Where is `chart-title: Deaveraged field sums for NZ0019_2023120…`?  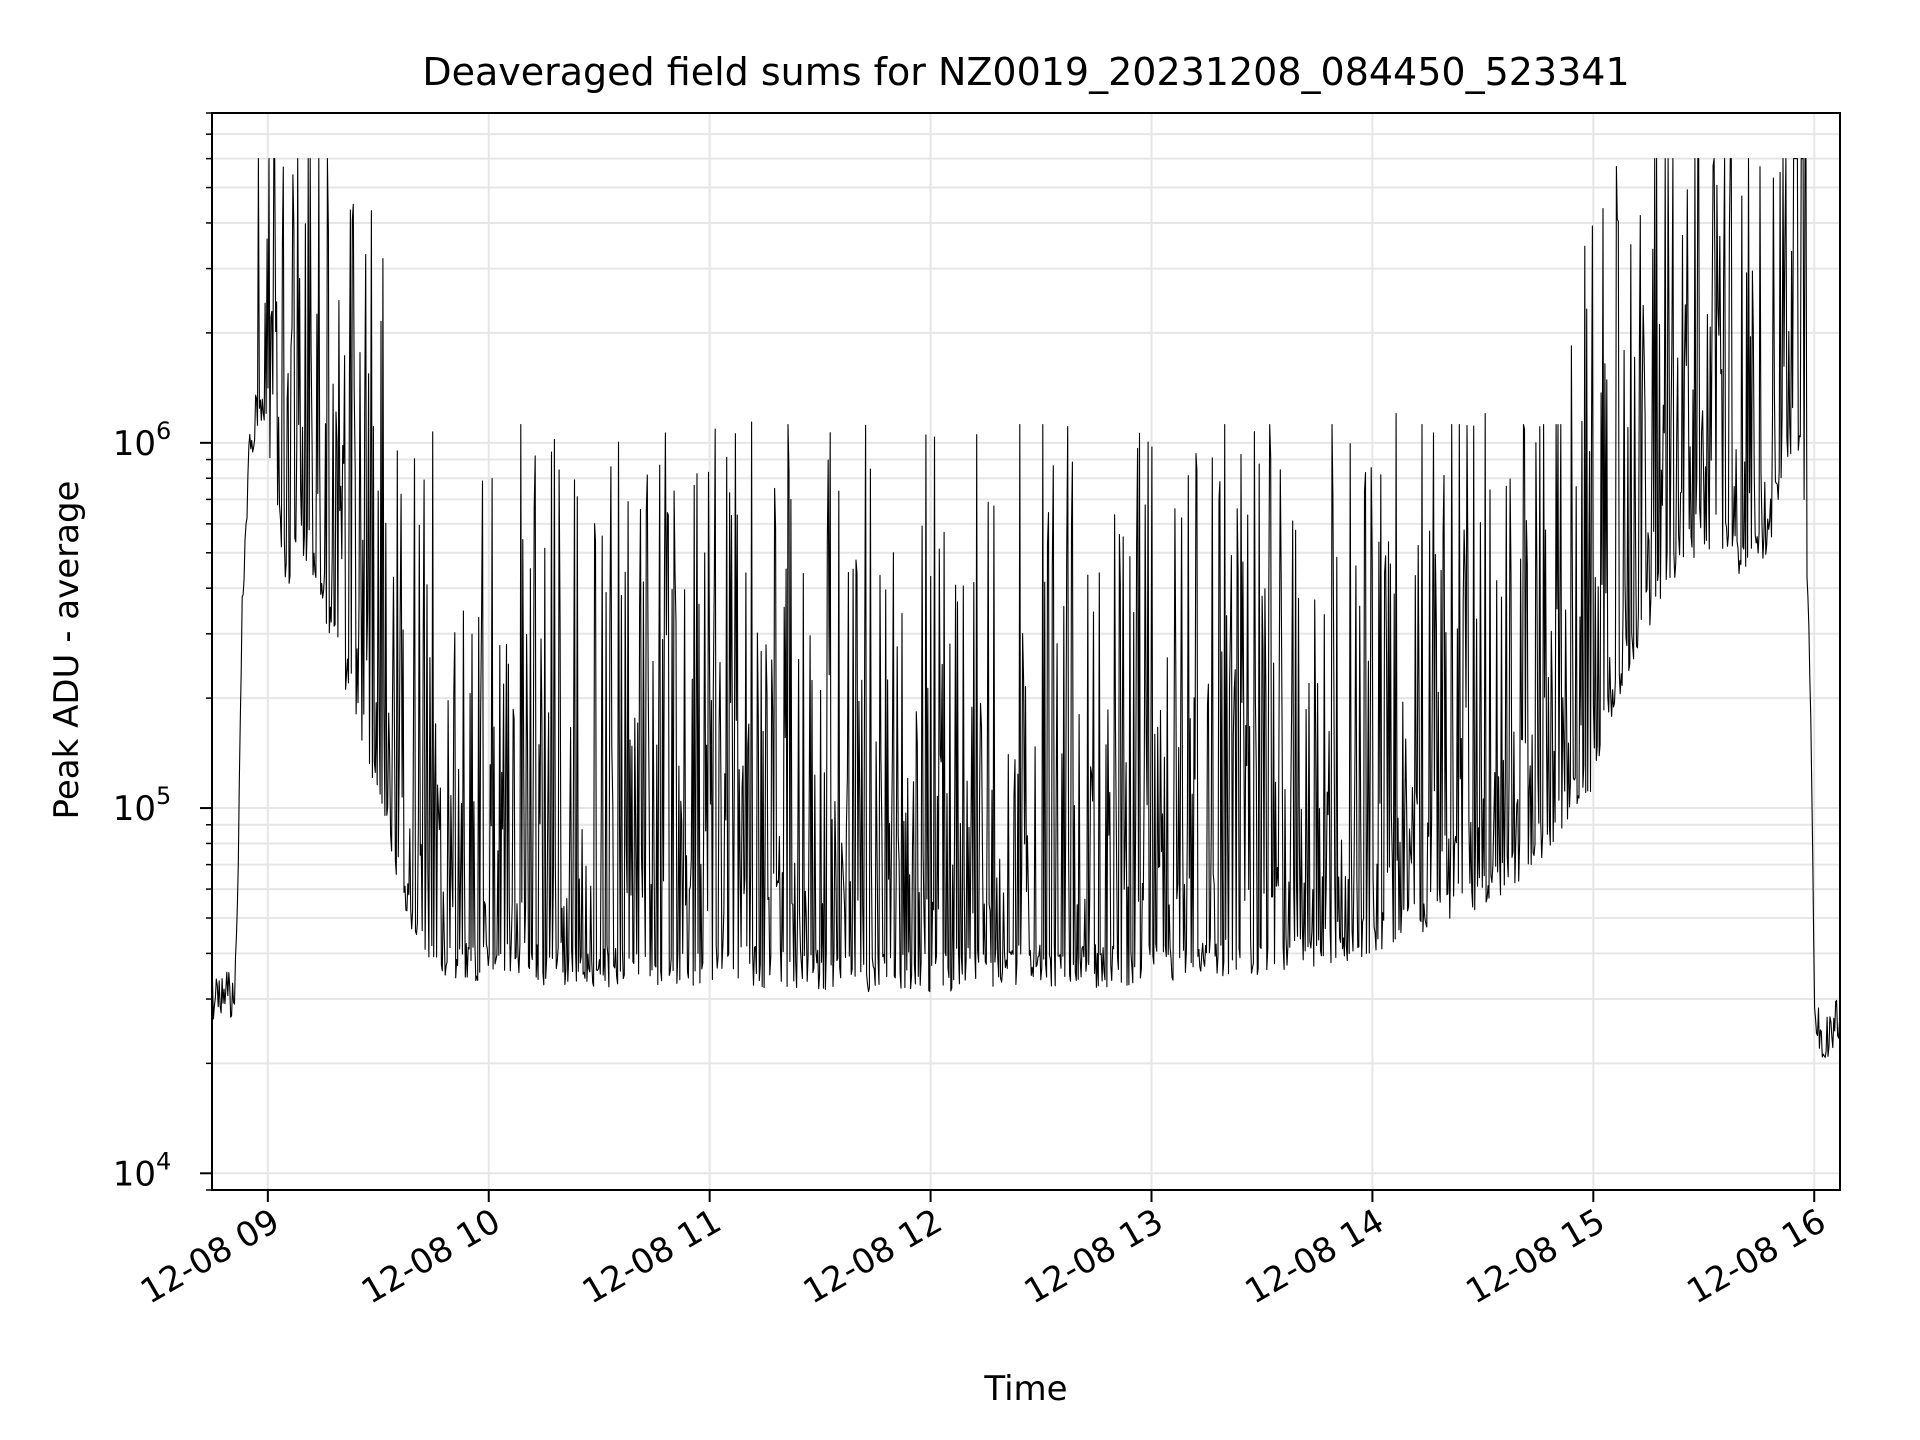
chart-title: Deaveraged field sums for NZ0019_2023120… is located at coordinates (1025, 72).